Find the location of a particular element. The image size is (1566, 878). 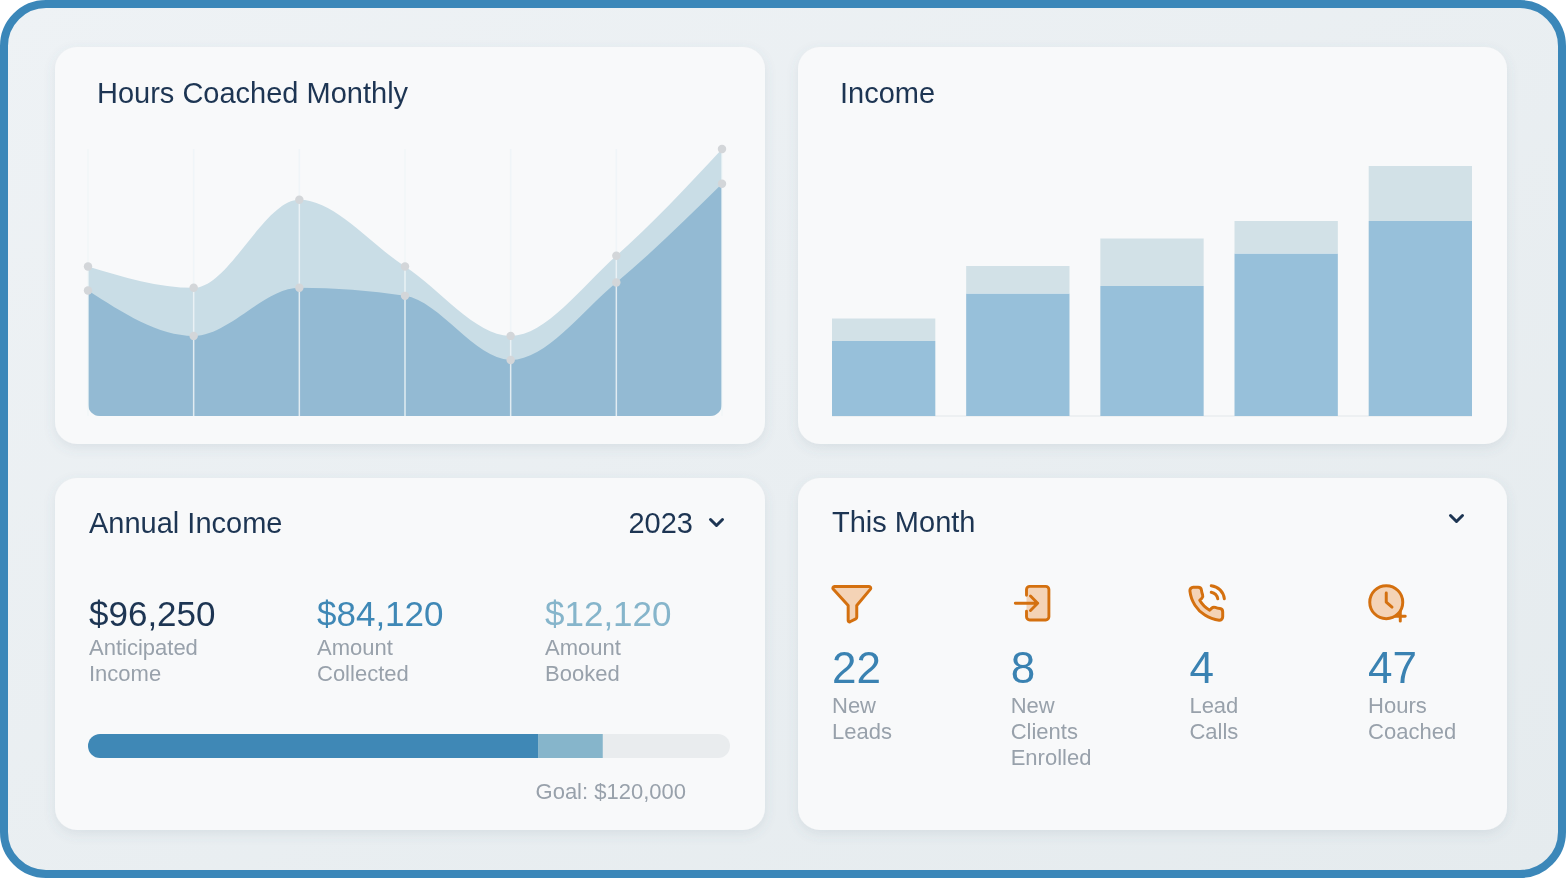

text: This Month is located at coordinates (904, 522).